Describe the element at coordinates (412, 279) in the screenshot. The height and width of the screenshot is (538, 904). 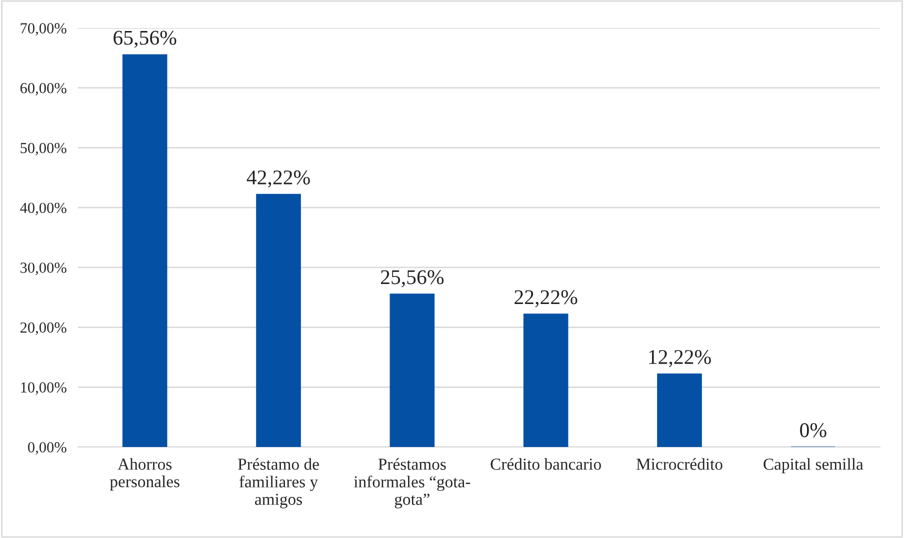
I see `data-label: 25,56%` at that location.